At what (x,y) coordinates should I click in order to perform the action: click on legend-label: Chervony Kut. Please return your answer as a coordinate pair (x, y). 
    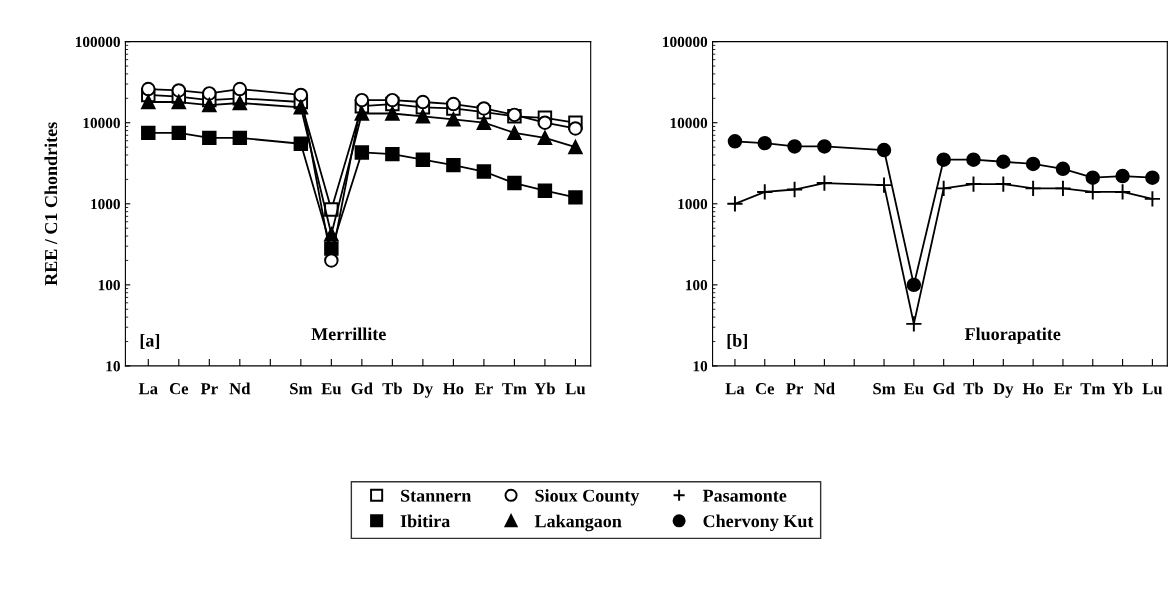
    Looking at the image, I should click on (758, 523).